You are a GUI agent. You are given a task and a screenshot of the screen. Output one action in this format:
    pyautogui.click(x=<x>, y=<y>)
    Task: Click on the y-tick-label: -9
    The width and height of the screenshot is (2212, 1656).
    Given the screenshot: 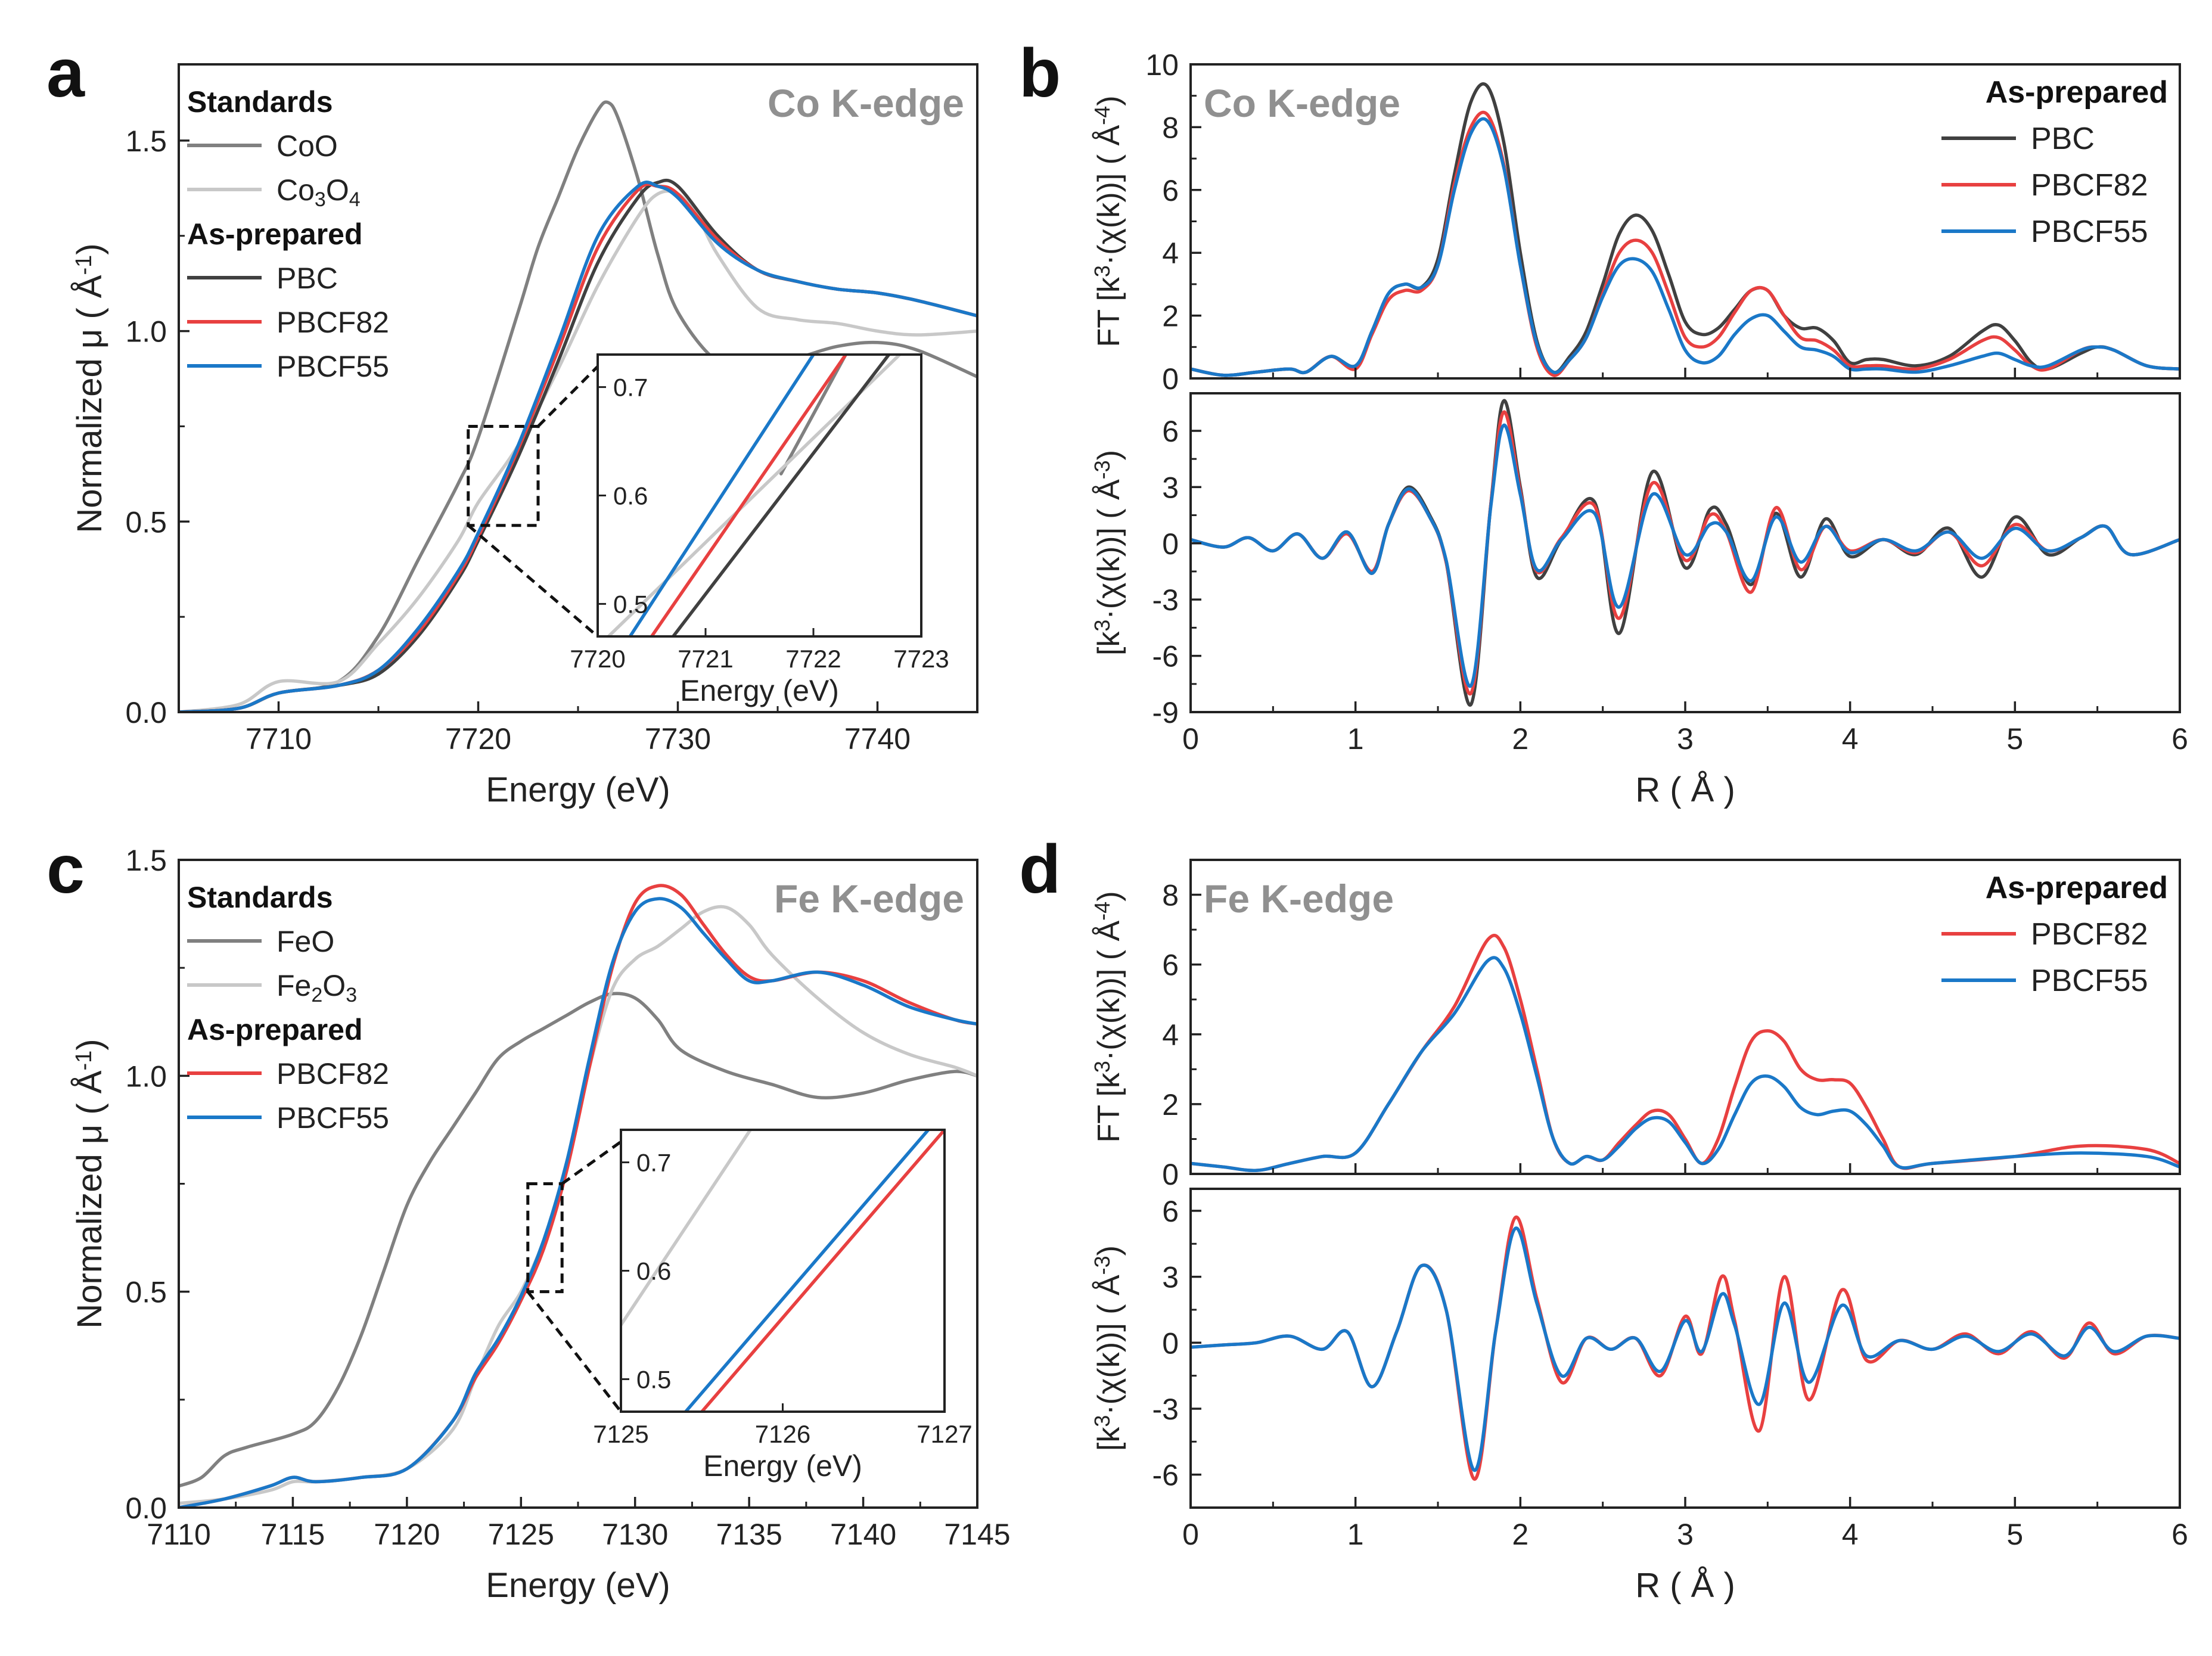 What is the action you would take?
    pyautogui.click(x=1166, y=712)
    